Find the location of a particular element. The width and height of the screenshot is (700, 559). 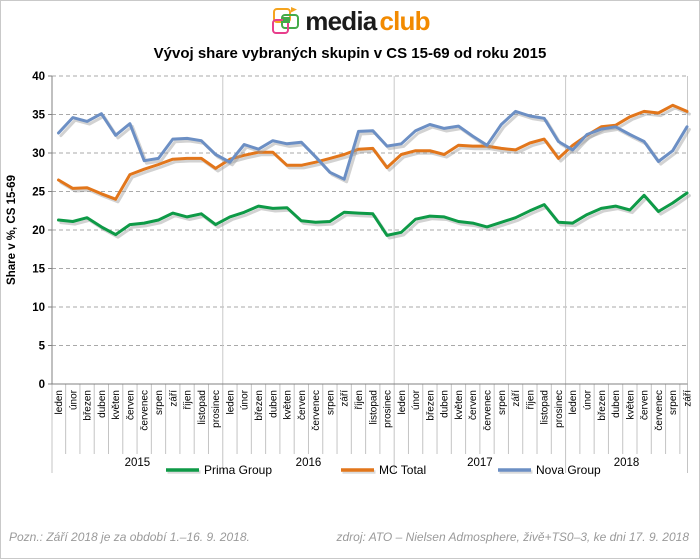

mediaclub-logo: media club is located at coordinates (350, 21).